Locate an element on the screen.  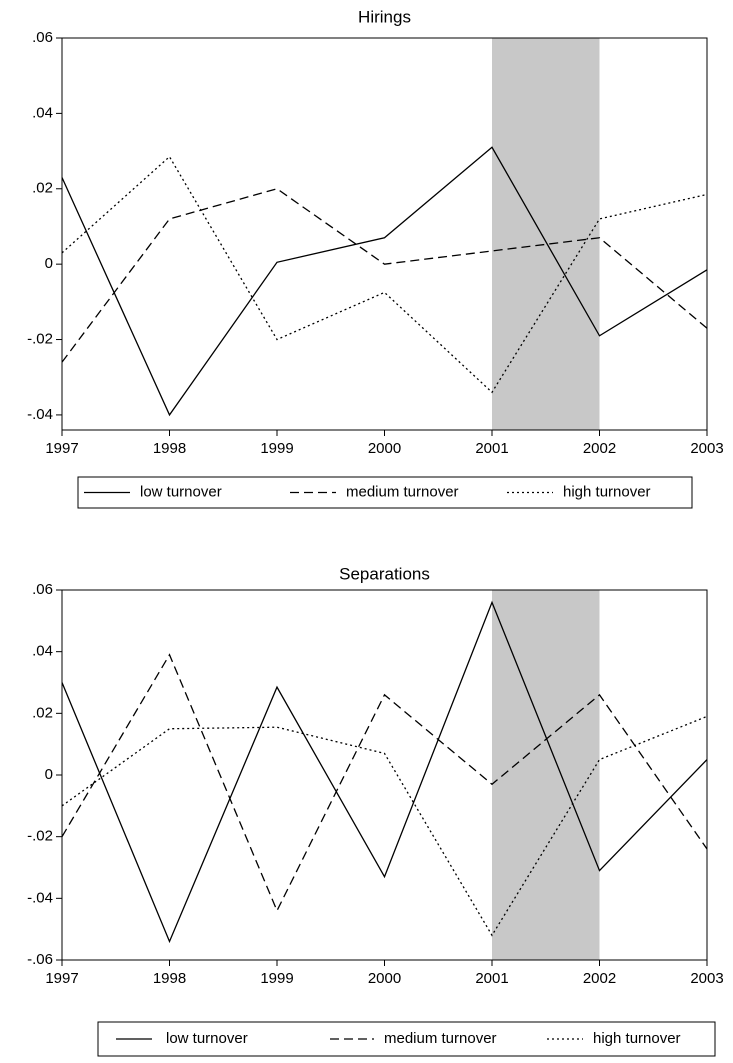
y-tick-label: -.06 is located at coordinates (40, 959).